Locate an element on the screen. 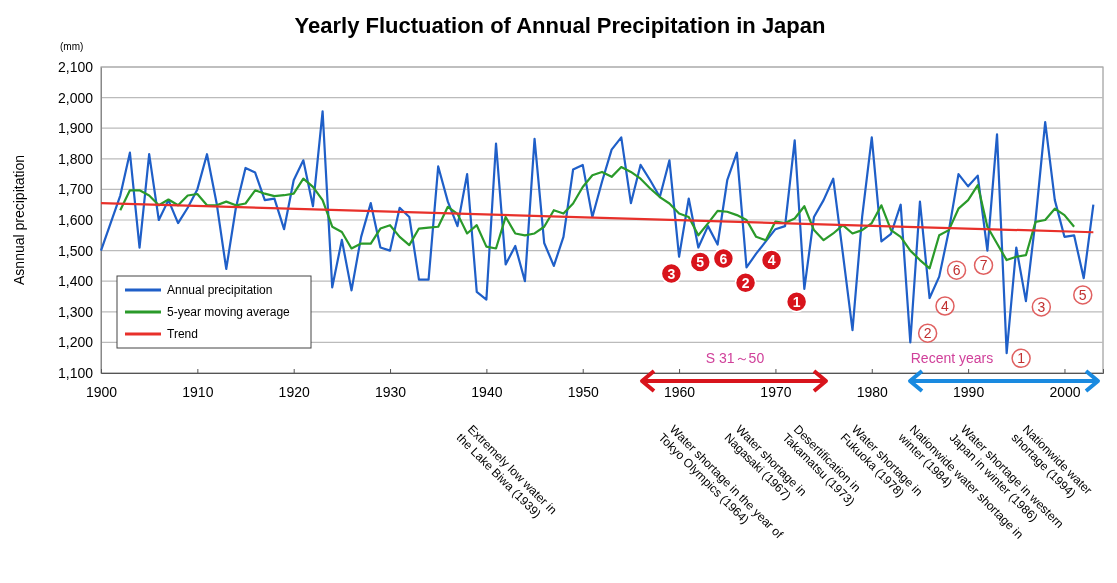  x-tick-label: 1900 is located at coordinates (101, 391).